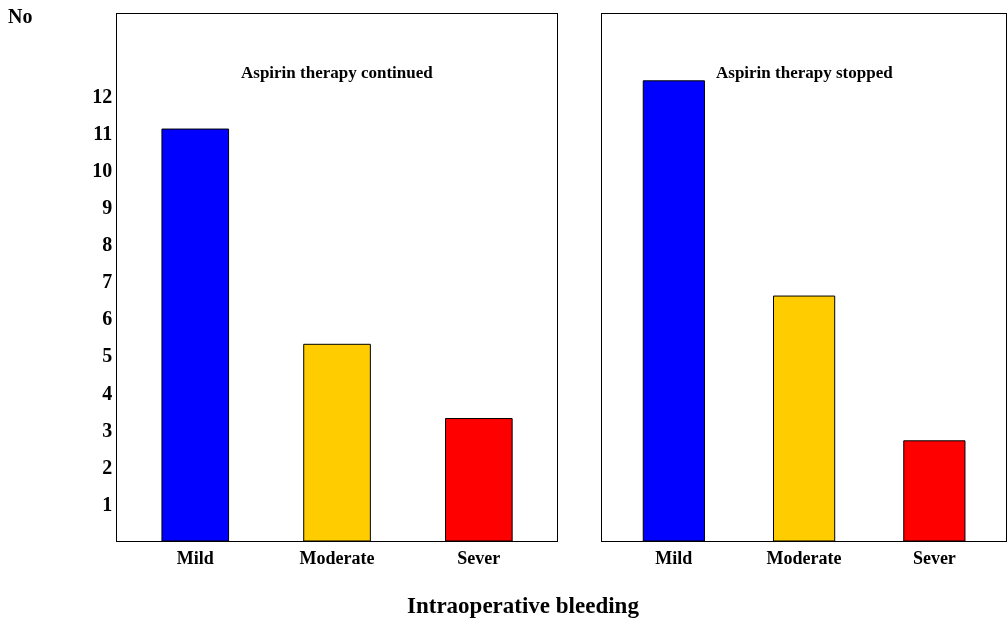  I want to click on text: Aspirin therapy stopped, so click(805, 72).